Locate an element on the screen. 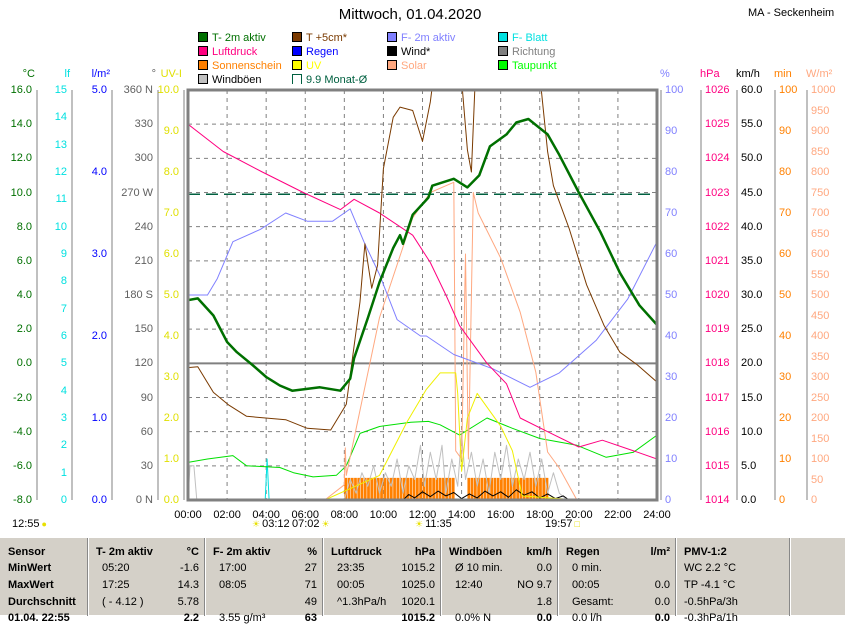  legend-item: Solar is located at coordinates (407, 66).